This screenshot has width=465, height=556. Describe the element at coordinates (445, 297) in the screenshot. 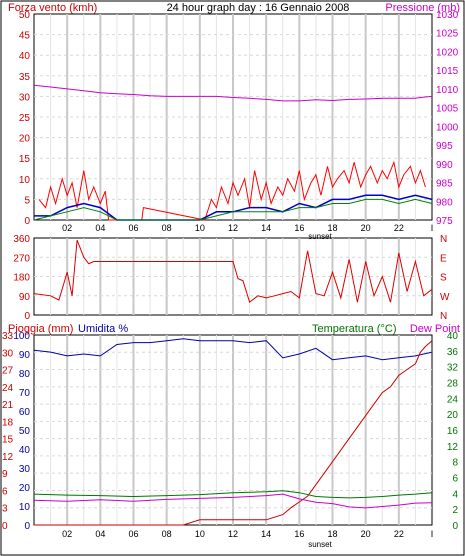

I see `compass-letter: W` at that location.